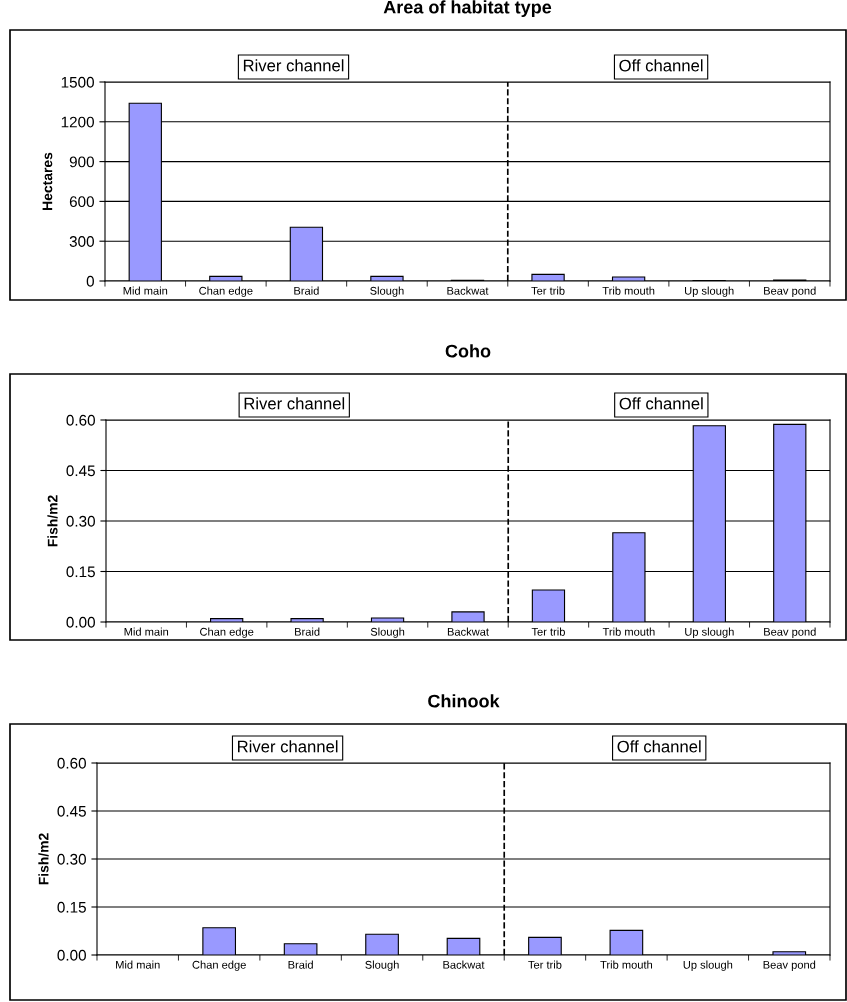 Image resolution: width=847 pixels, height=1002 pixels. Describe the element at coordinates (90, 281) in the screenshot. I see `y-tick-label: 0` at that location.